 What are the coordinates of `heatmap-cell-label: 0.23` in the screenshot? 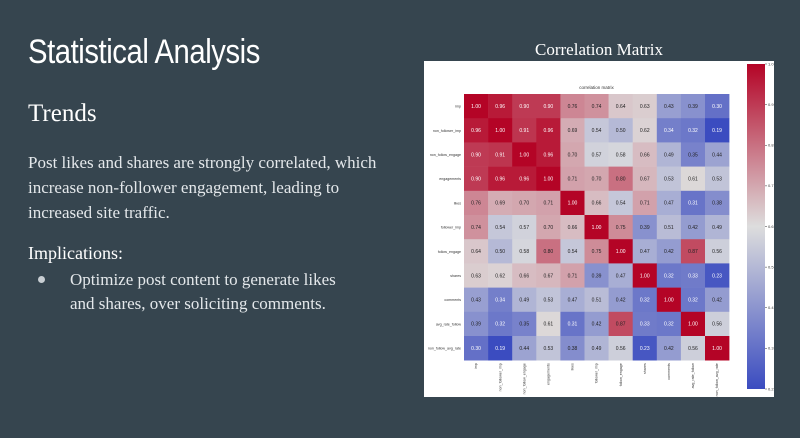 It's located at (717, 276).